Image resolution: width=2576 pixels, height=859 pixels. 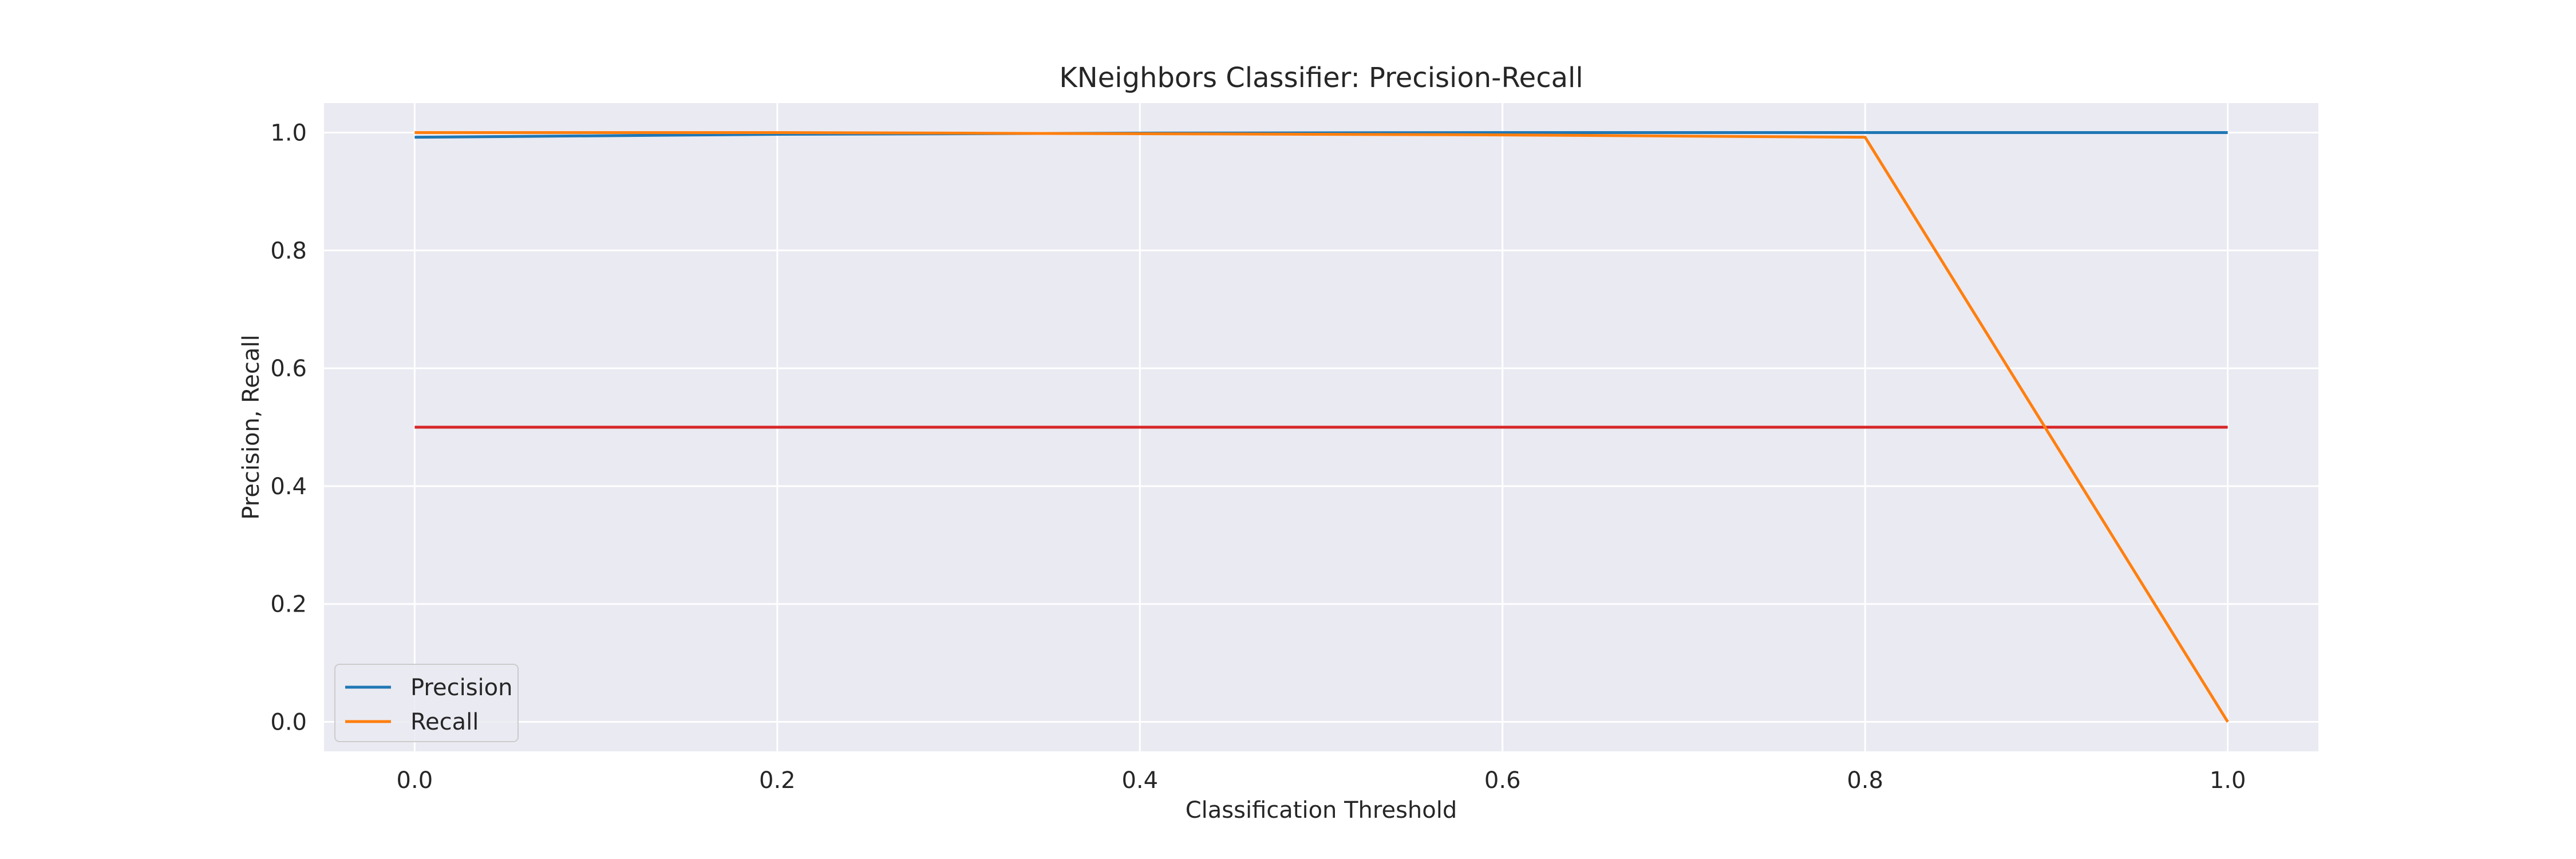 I want to click on y-tick-label: 1.0, so click(x=288, y=133).